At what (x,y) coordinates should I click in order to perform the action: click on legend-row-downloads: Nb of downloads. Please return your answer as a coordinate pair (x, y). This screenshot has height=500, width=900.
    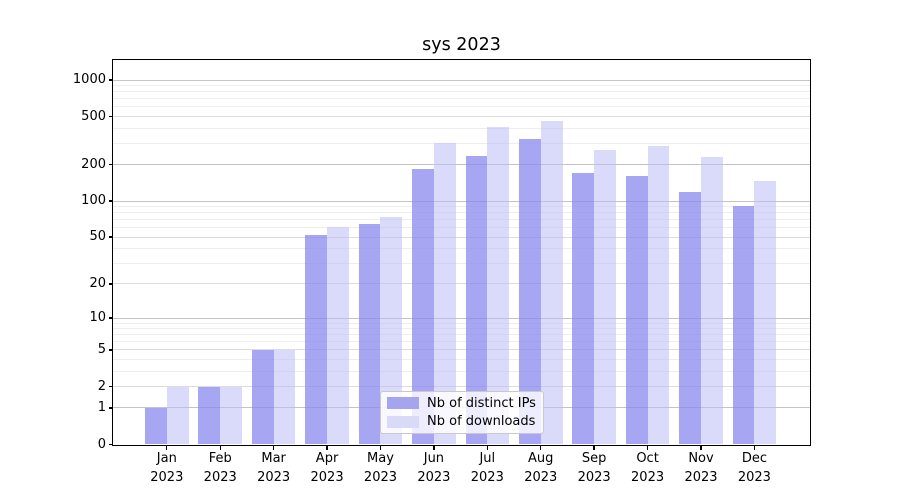
    Looking at the image, I should click on (462, 422).